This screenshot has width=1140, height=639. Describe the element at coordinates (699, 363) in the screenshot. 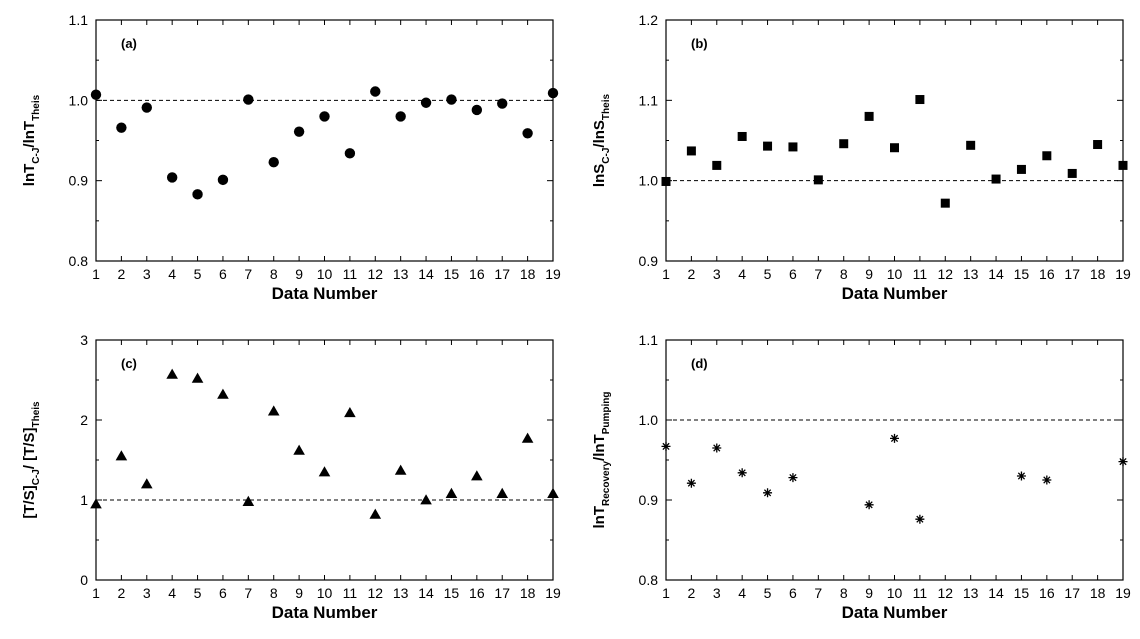

I see `panel-label: (d)` at that location.